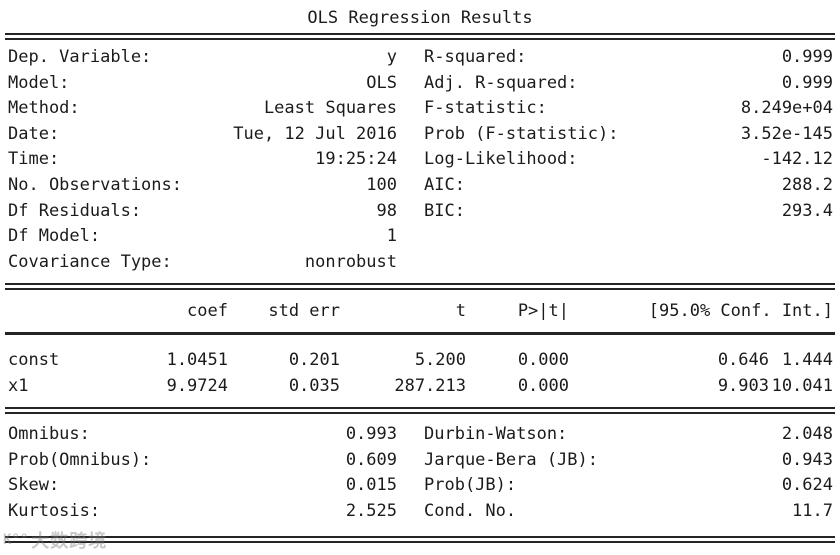 The image size is (840, 555). What do you see at coordinates (485, 108) in the screenshot?
I see `stat-label: F-statistic:` at bounding box center [485, 108].